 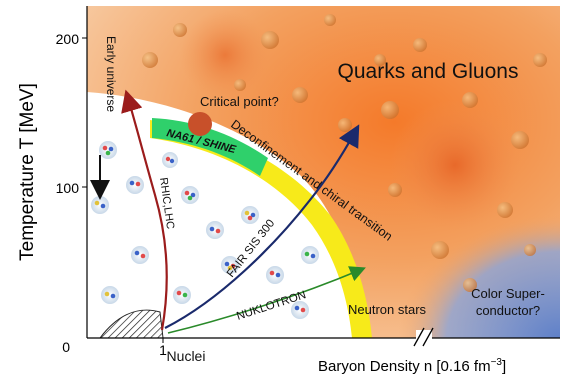 What do you see at coordinates (266, 300) in the screenshot?
I see `nuklotron-arrow` at bounding box center [266, 300].